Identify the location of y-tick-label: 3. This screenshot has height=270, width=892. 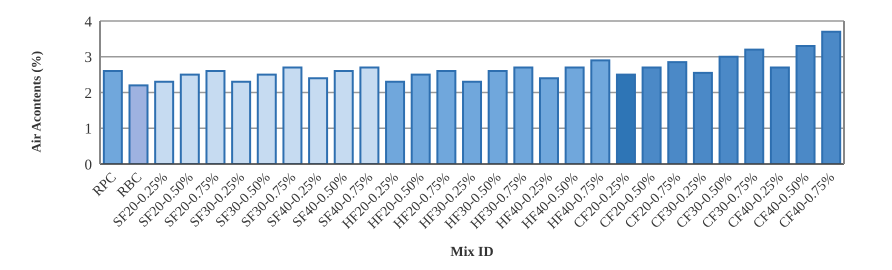
(88, 58).